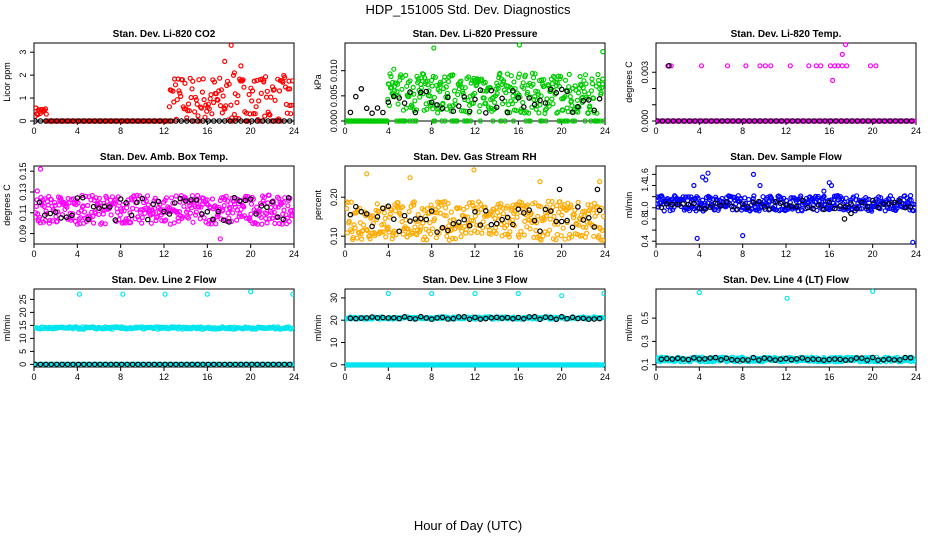  Describe the element at coordinates (7, 82) in the screenshot. I see `y-axis-label: Licor ppm` at that location.